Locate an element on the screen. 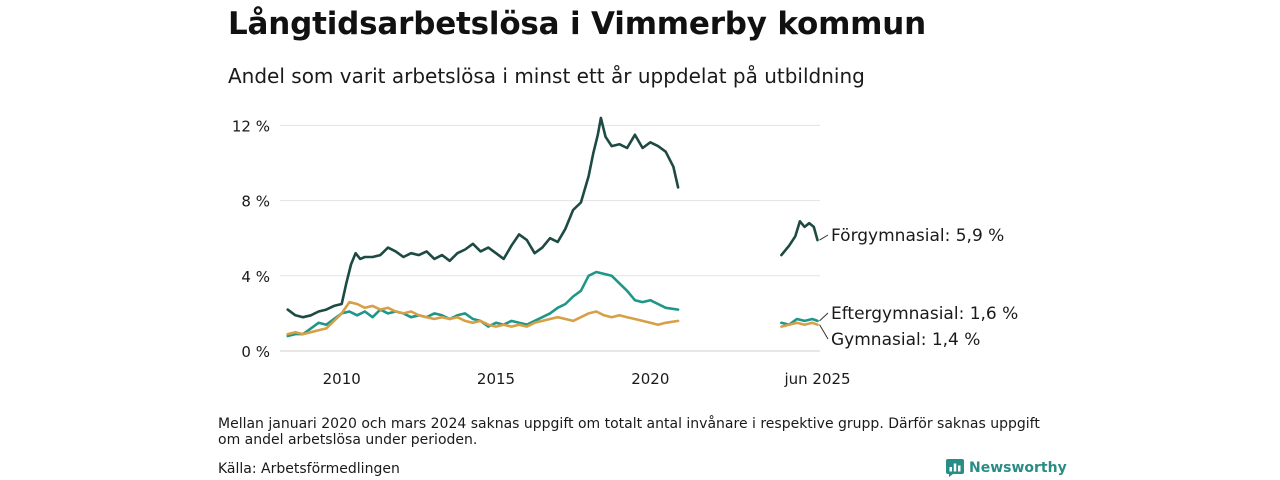 This screenshot has height=480, width=1280. chart-title: Långtidsarbetslösa i Vimmerby kommun is located at coordinates (577, 24).